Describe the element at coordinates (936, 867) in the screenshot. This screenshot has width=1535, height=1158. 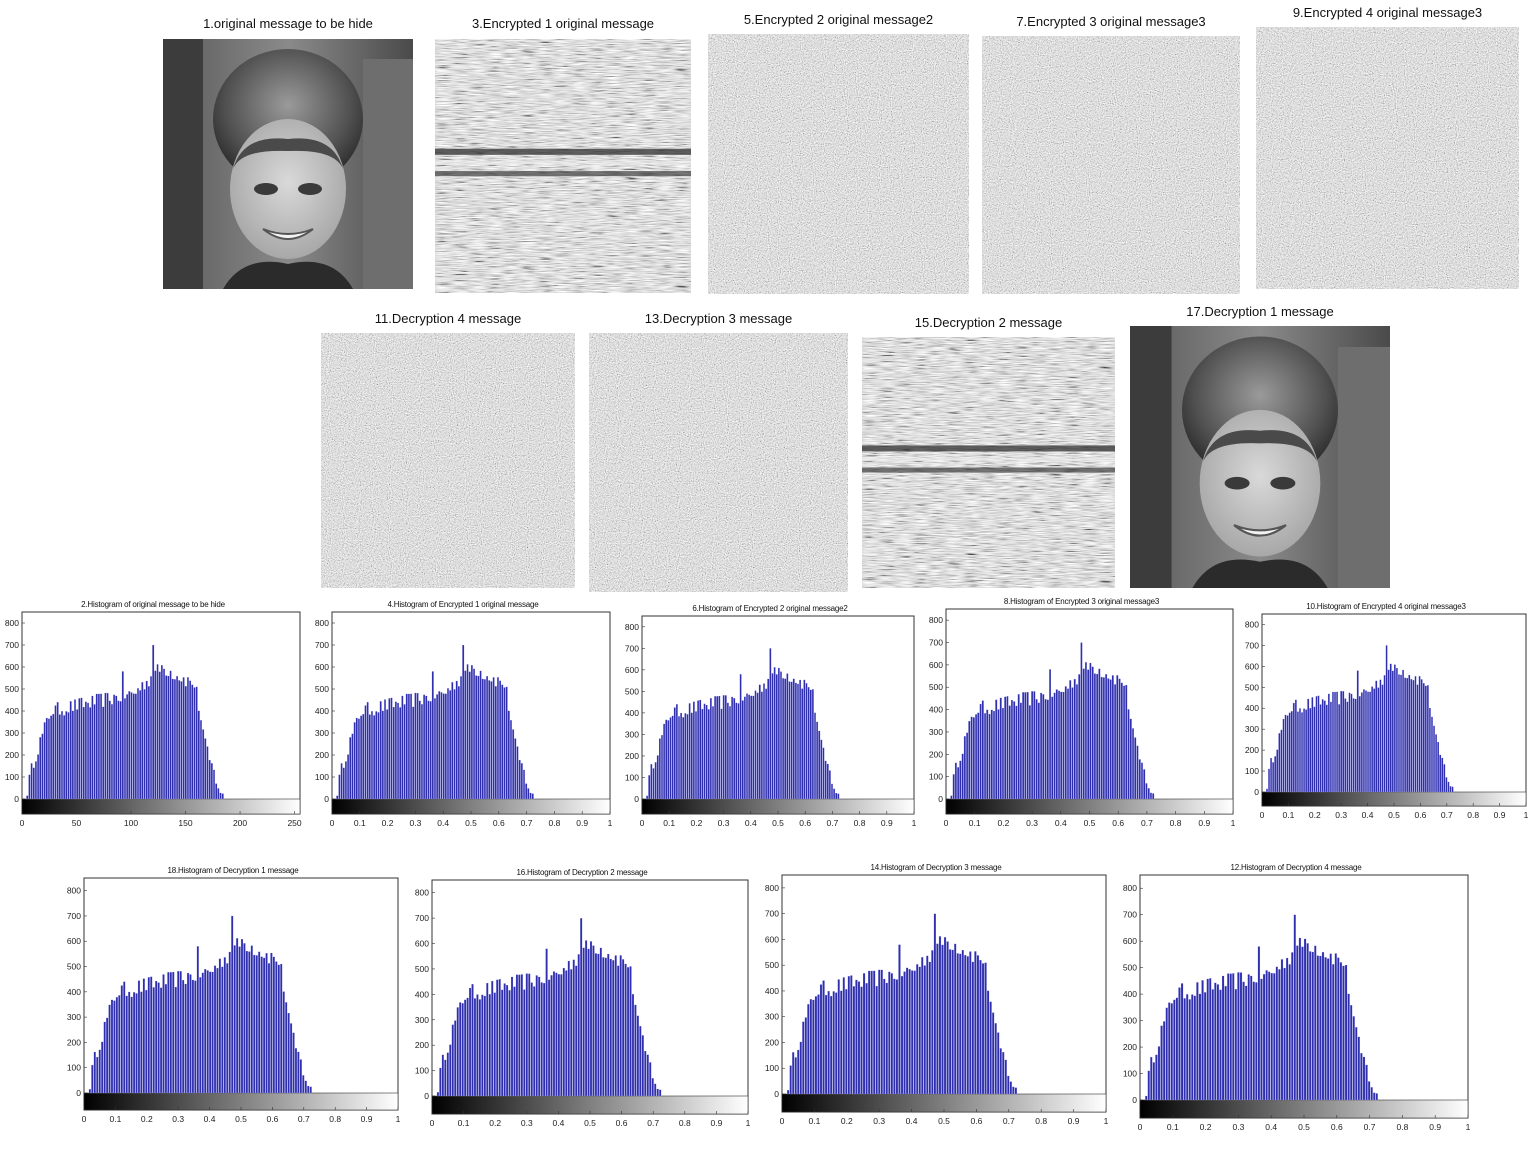
I see `histogram-title: 14.Histogram of Decryption 3 message` at that location.